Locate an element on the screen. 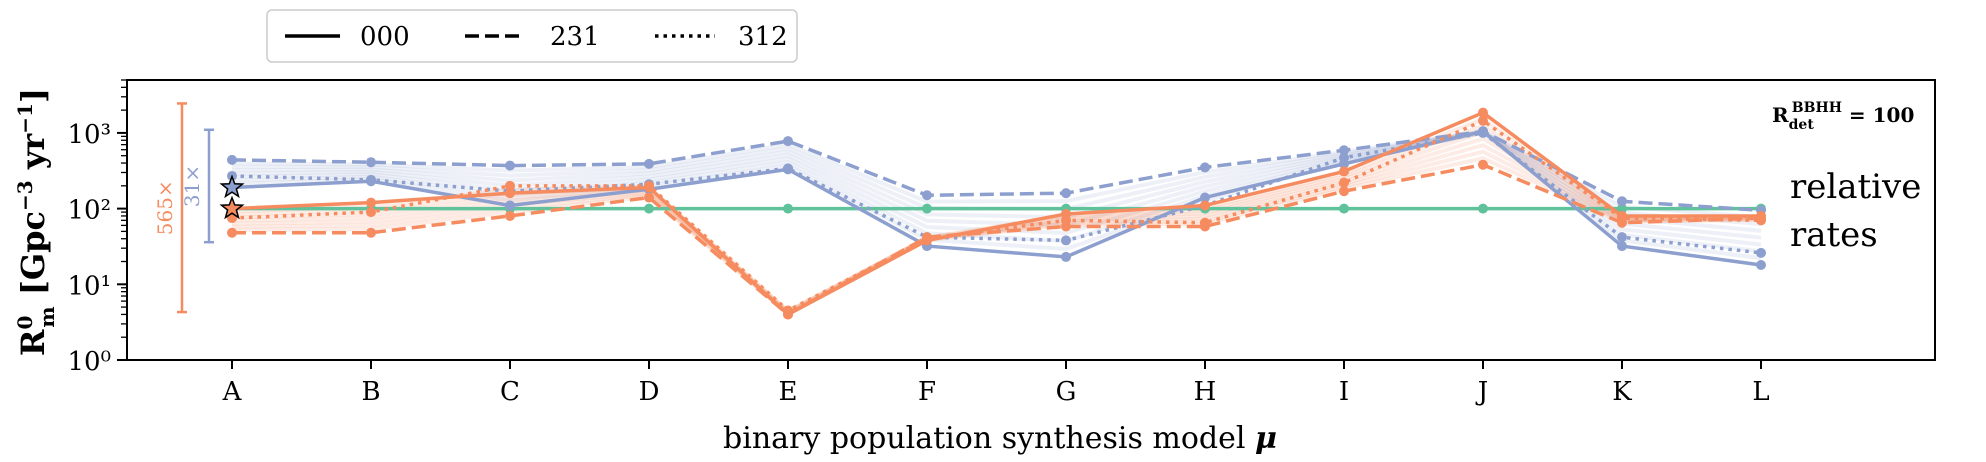 The image size is (1986, 462). y-axis-label: R0m [Gpc−3 yr−1] is located at coordinates (36, 222).